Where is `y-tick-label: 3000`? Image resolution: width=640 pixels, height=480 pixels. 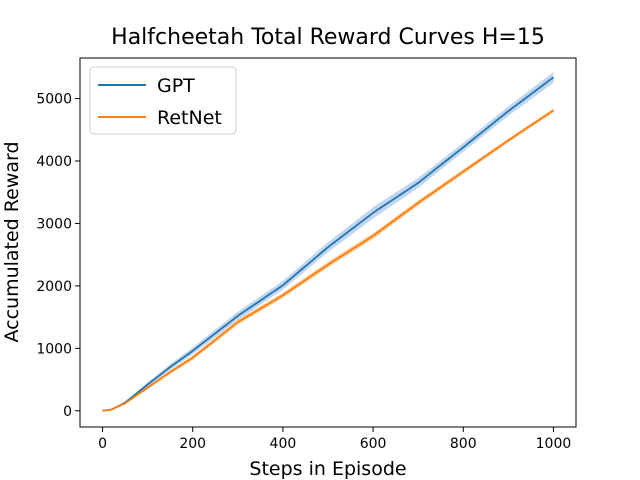
y-tick-label: 3000 is located at coordinates (54, 224).